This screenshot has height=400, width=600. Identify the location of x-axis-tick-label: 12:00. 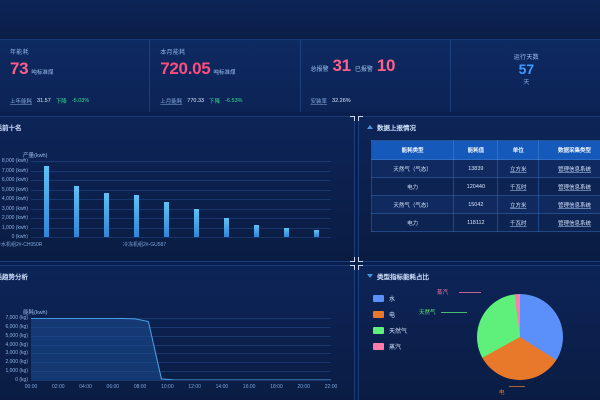
(194, 387).